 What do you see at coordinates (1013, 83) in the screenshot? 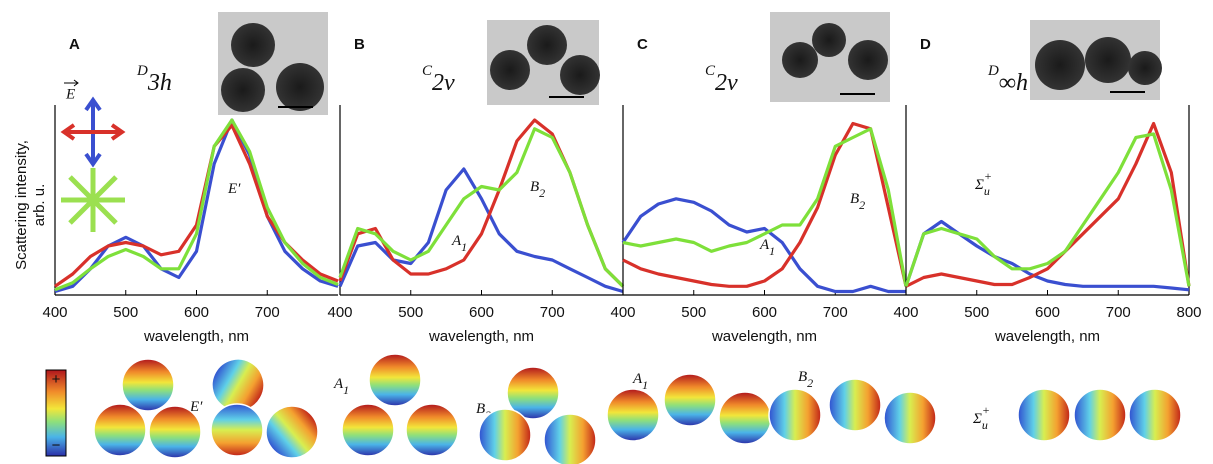
I see `symmetry-label-sub: ∞h` at bounding box center [1013, 83].